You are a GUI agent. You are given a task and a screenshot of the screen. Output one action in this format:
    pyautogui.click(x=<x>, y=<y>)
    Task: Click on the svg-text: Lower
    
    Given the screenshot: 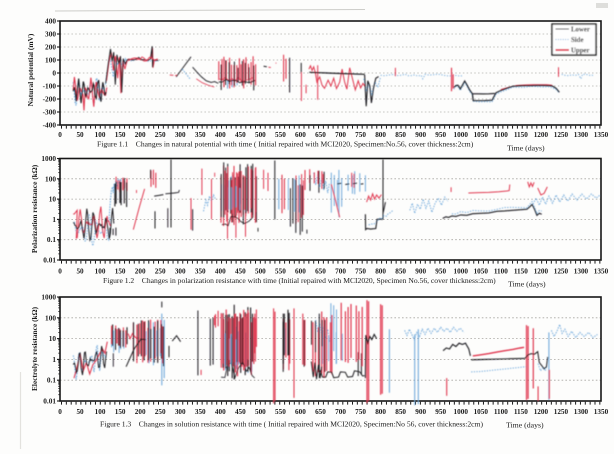 What is the action you would take?
    pyautogui.click(x=580, y=30)
    